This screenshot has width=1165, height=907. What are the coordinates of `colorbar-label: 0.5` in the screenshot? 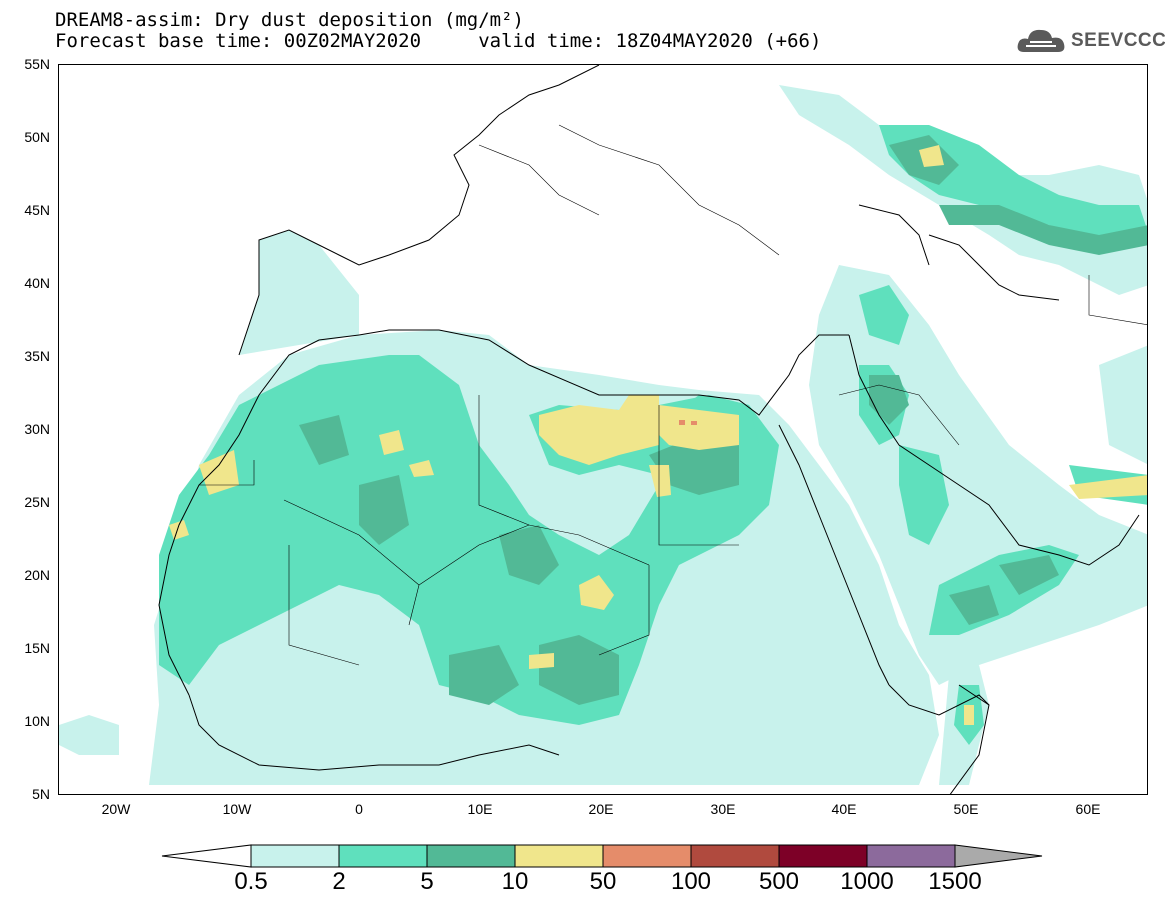 It's located at (251, 881).